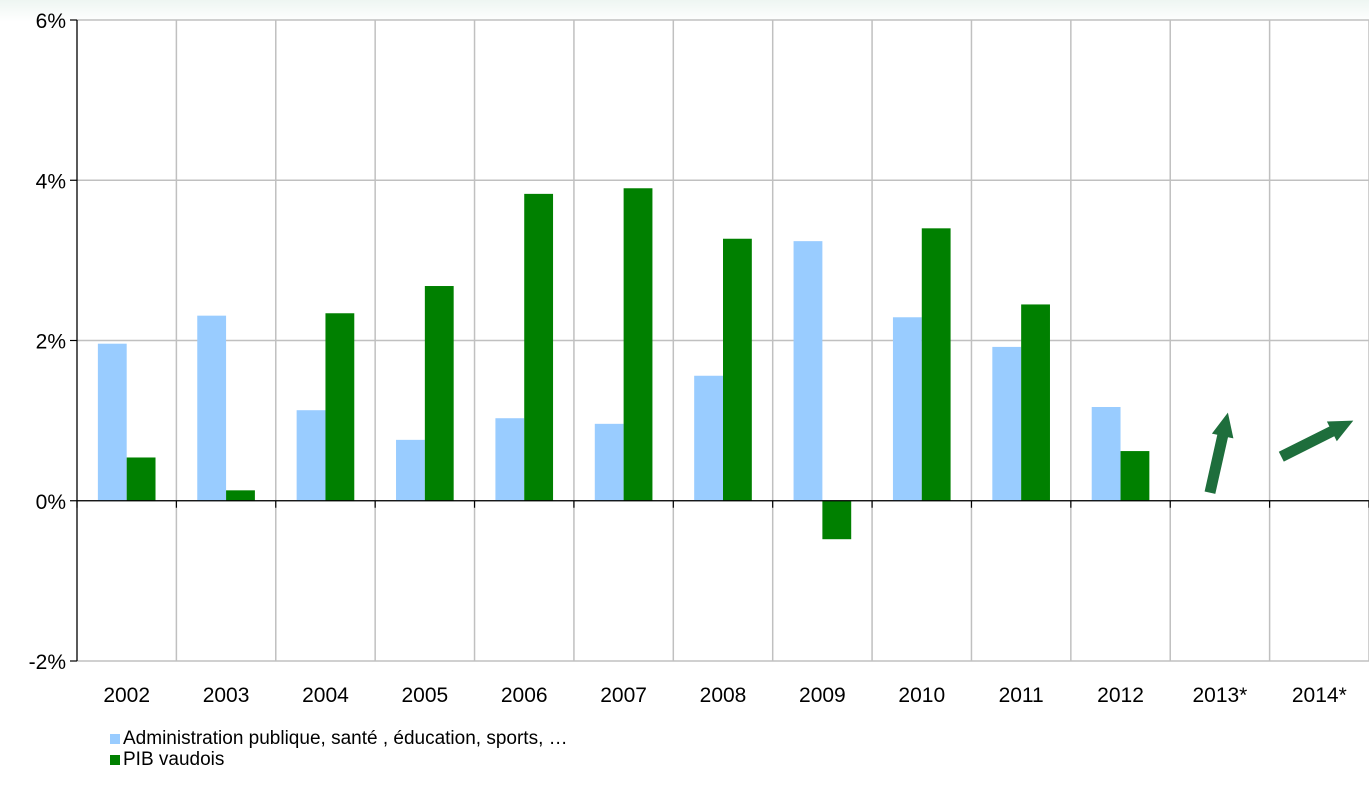 Image resolution: width=1369 pixels, height=799 pixels. Describe the element at coordinates (1007, 423) in the screenshot. I see `bar-series-1-2011` at that location.